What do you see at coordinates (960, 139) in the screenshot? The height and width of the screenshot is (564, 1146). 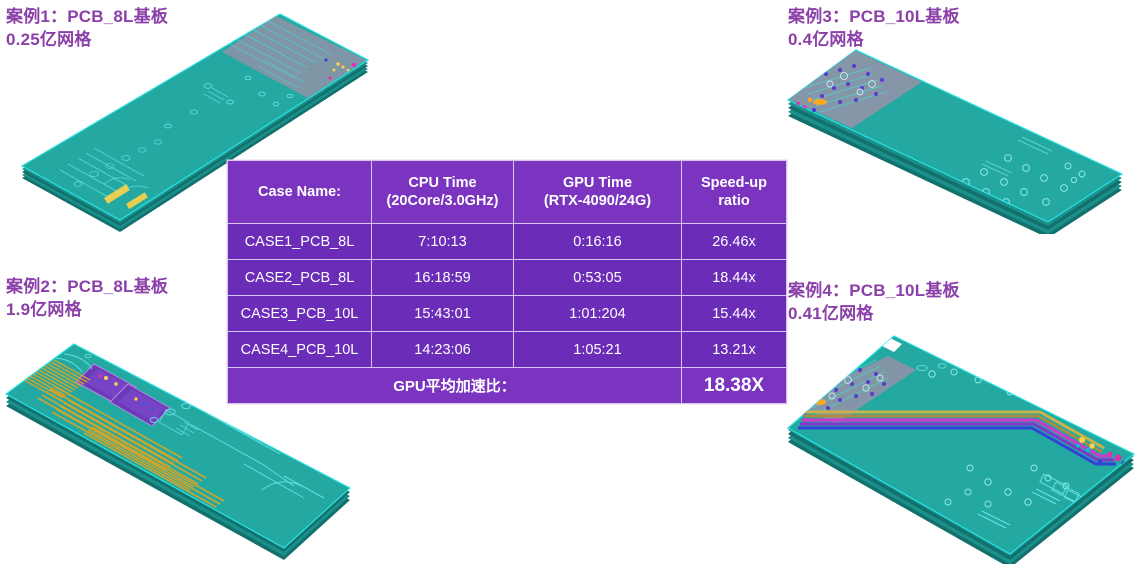 I see `pcb-10l-board-case3` at bounding box center [960, 139].